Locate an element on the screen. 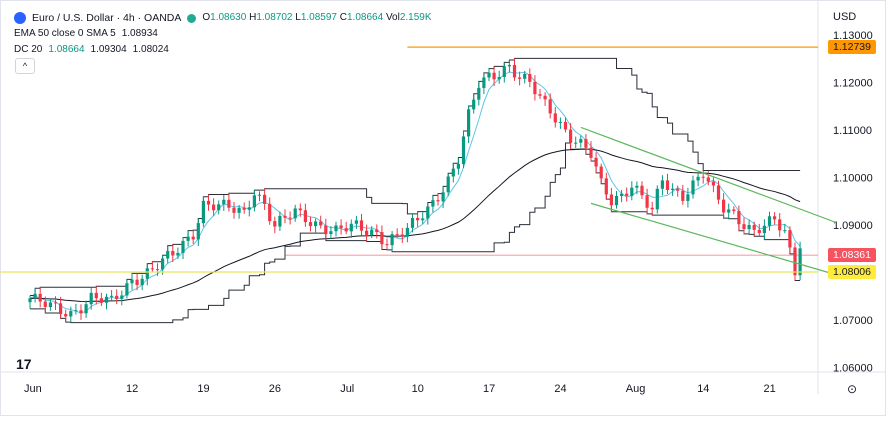  channel-upper-trendline is located at coordinates (708, 174).